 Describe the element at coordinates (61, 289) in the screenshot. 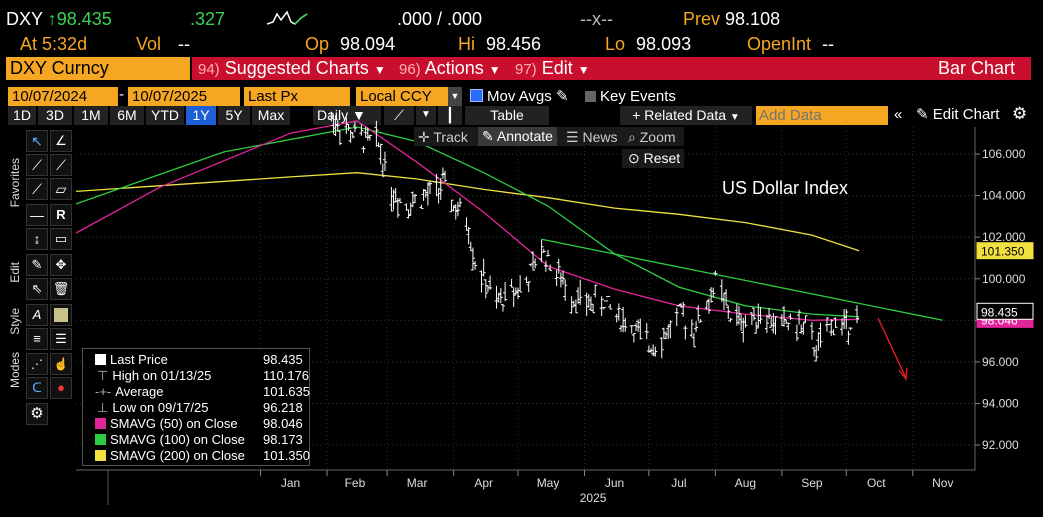

I see `trash-icon: 🗑` at that location.